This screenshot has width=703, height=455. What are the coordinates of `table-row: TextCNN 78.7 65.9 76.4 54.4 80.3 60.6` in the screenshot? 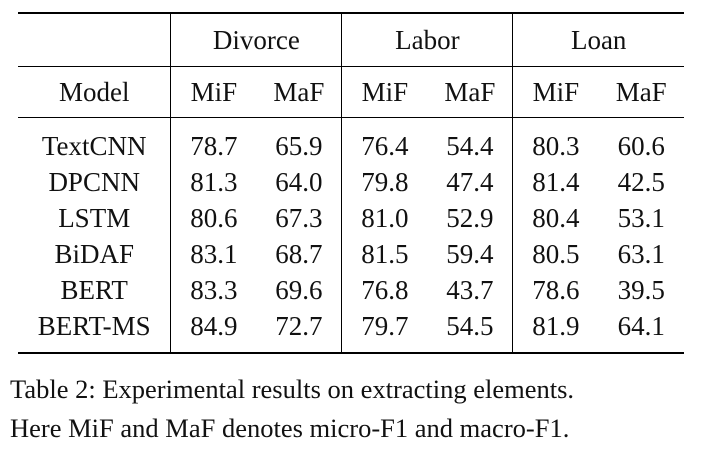 It's located at (351, 140).